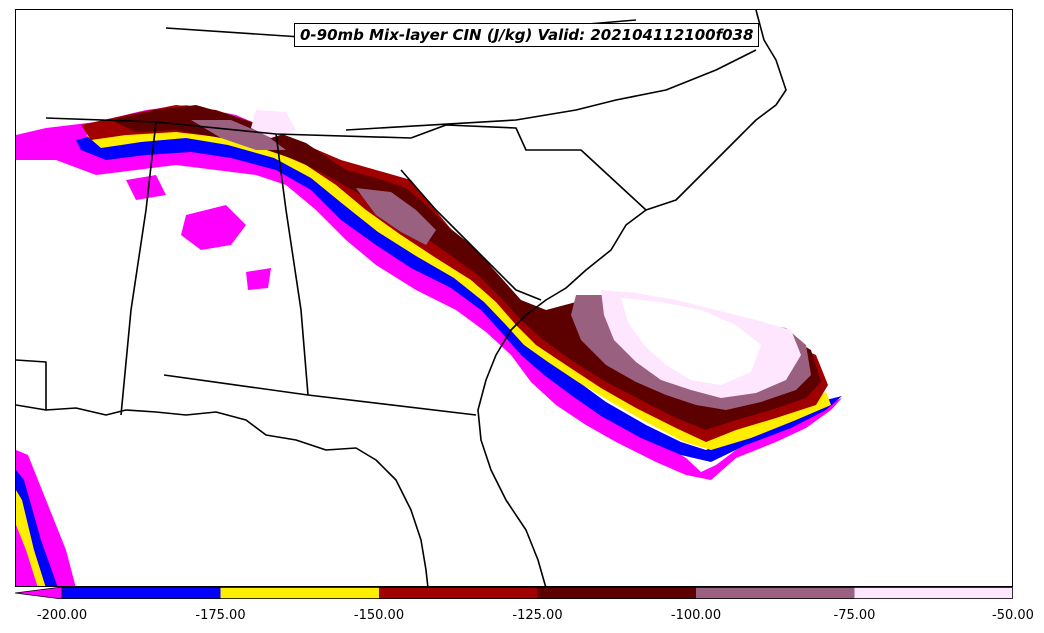 The height and width of the screenshot is (633, 1044). I want to click on state-border-nc-sc, so click(528, 167).